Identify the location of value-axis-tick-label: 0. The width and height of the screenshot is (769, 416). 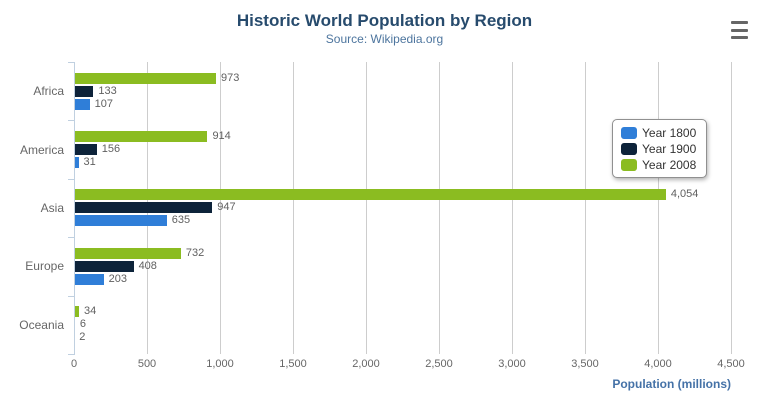
(74, 364).